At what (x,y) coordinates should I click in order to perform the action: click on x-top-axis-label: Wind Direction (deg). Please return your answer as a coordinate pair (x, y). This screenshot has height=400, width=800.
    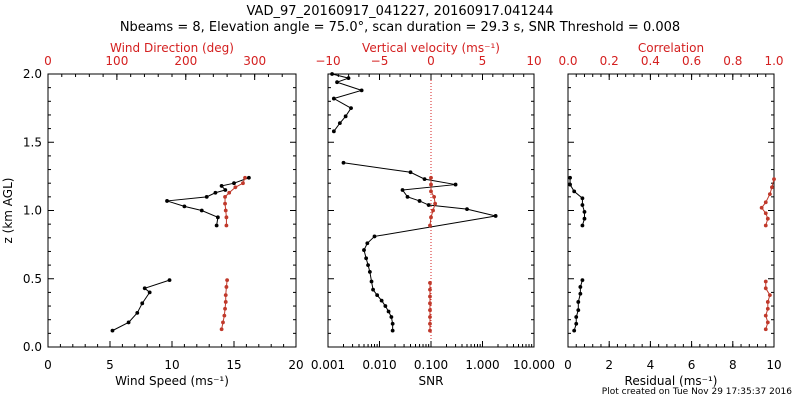
    Looking at the image, I should click on (172, 48).